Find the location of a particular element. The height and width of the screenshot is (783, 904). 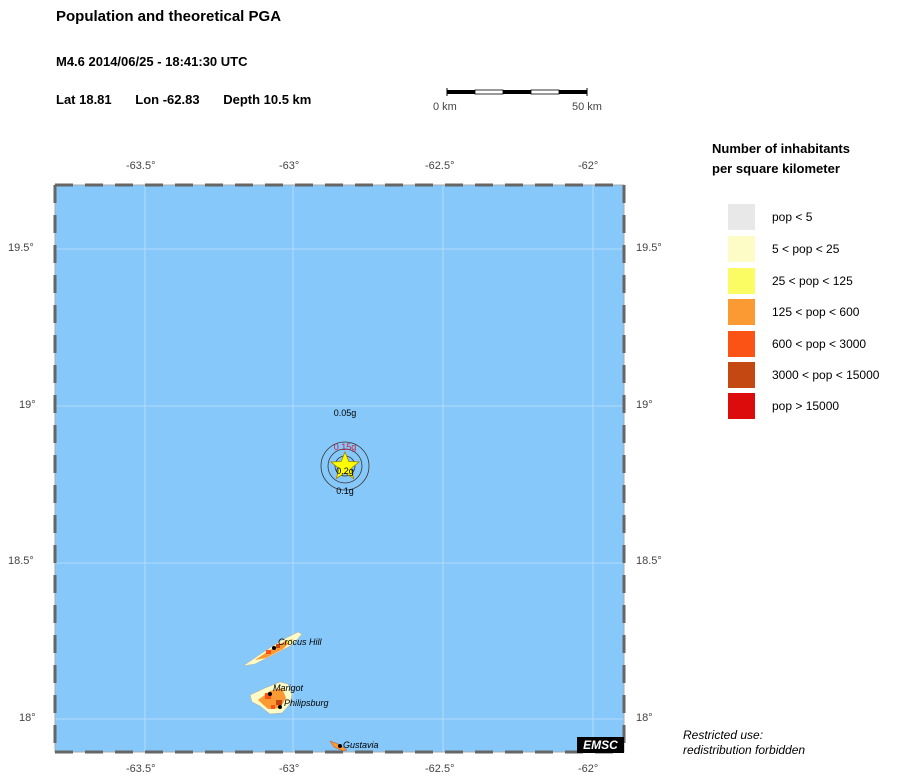

crocus-hill-marker is located at coordinates (274, 648).